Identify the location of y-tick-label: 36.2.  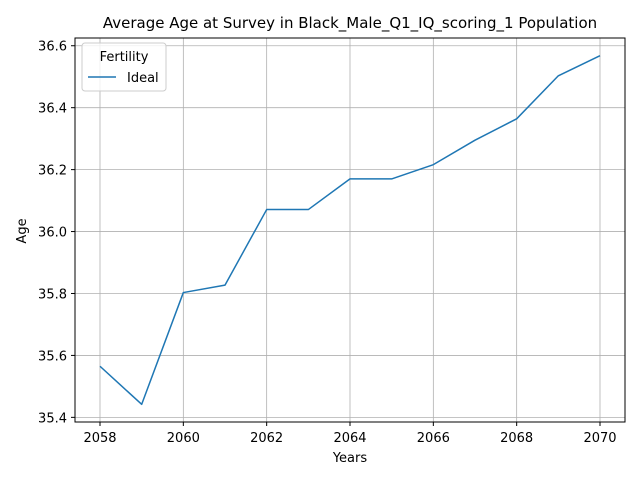
(52, 171).